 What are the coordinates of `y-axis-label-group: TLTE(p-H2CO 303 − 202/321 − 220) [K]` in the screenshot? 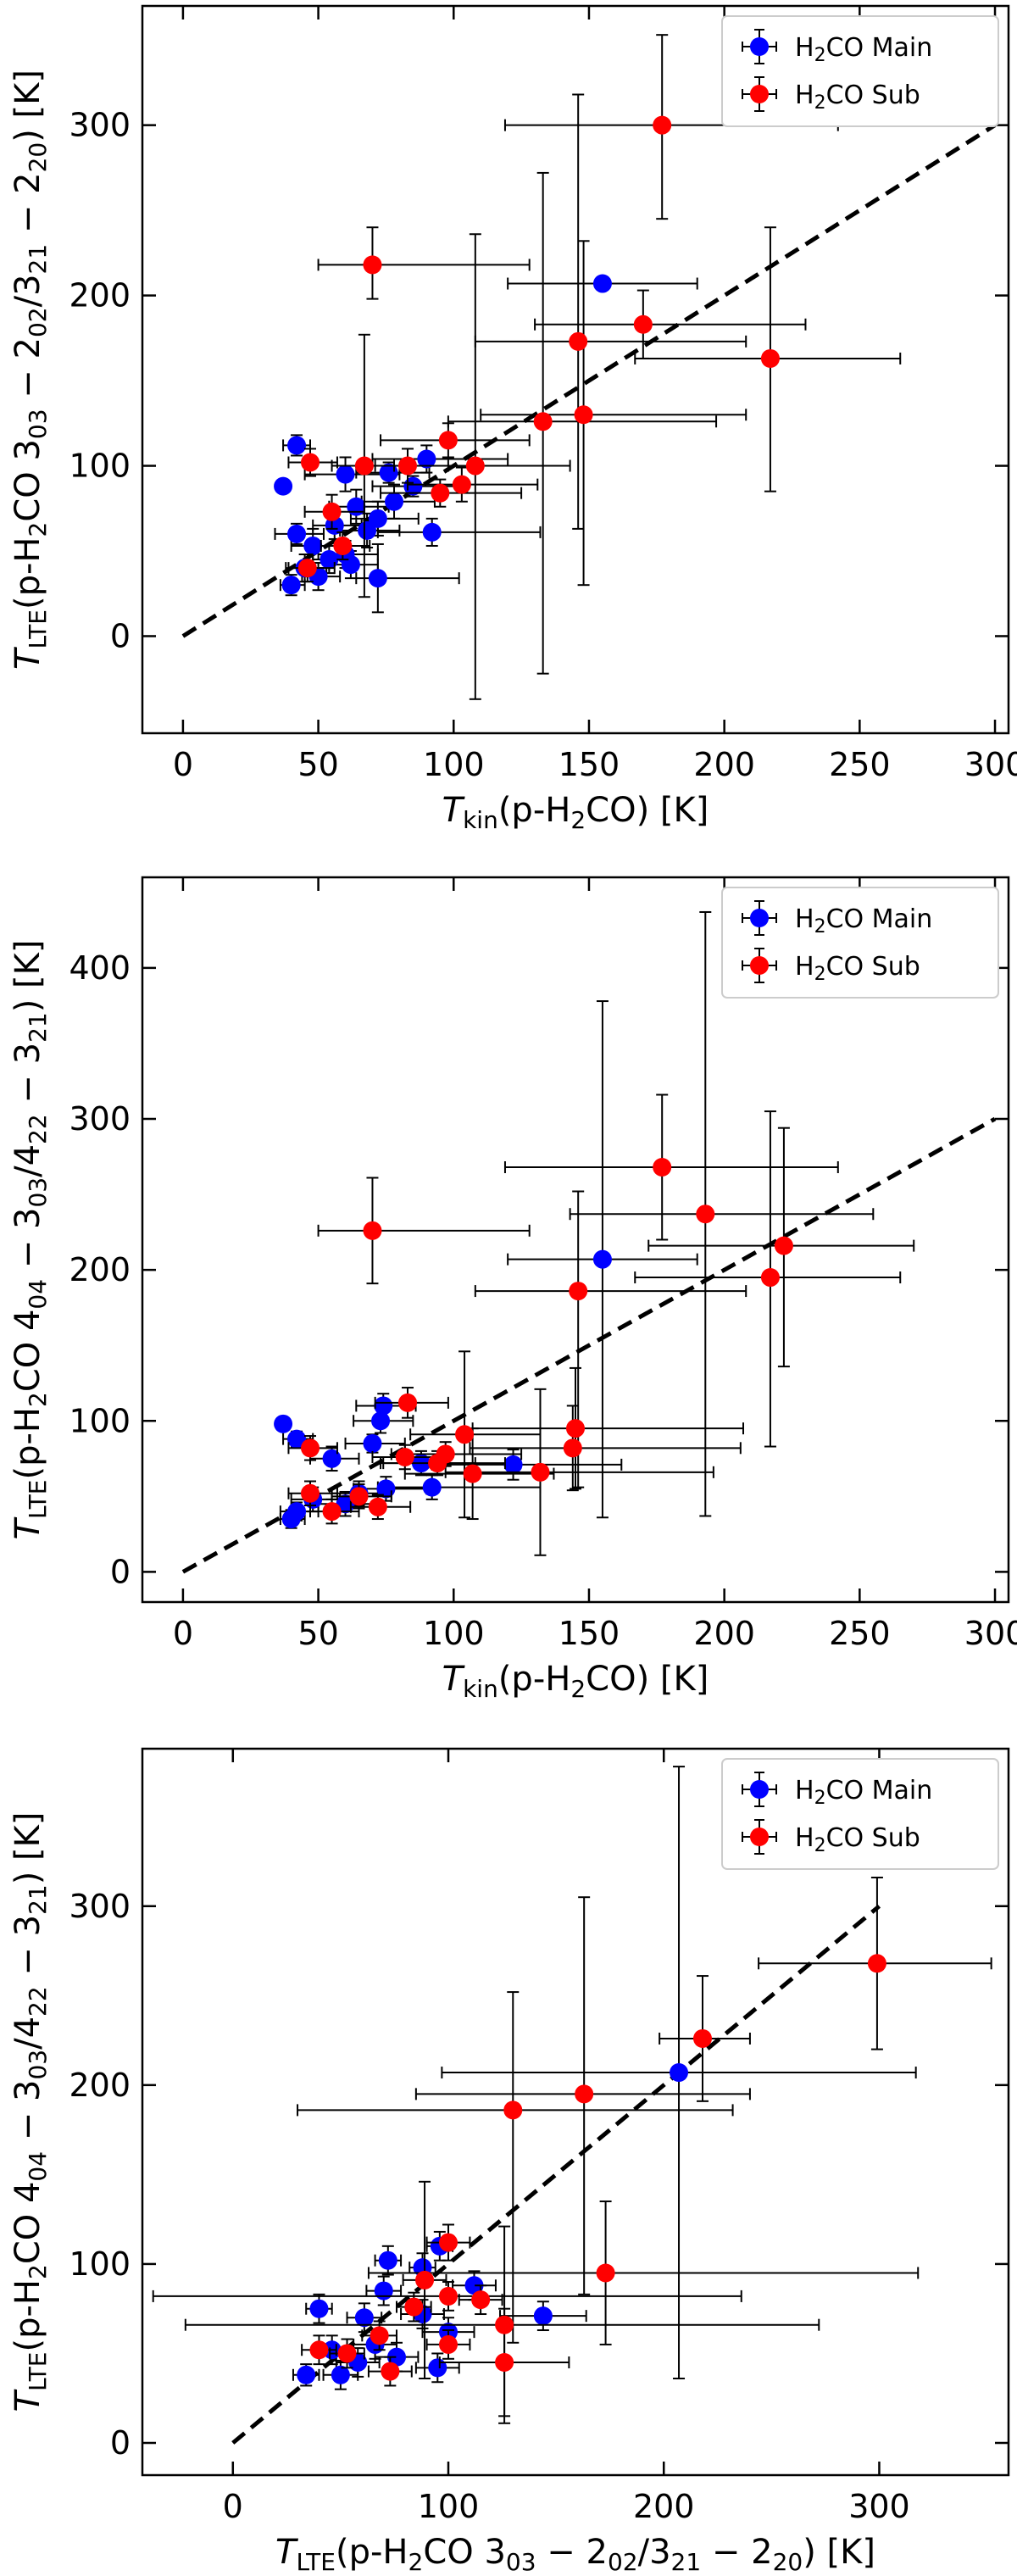 It's located at (30, 370).